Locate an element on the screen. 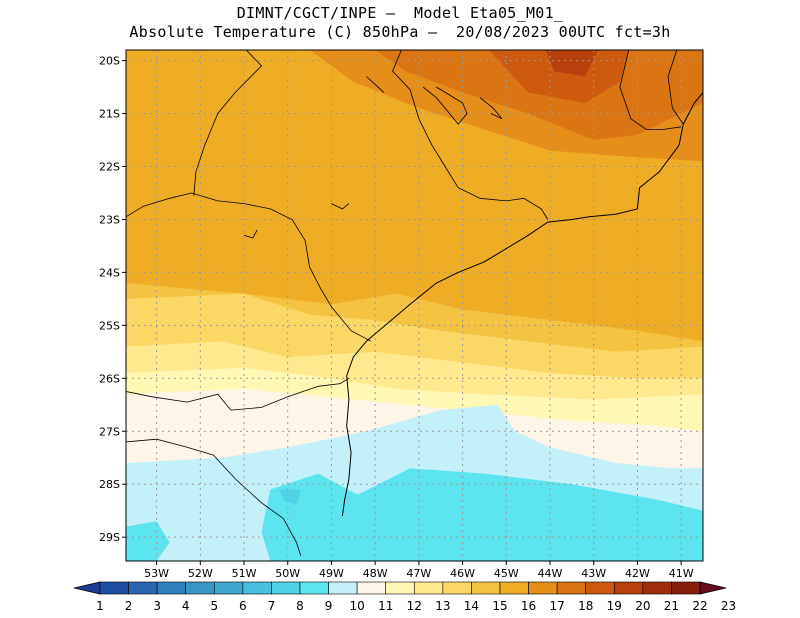  colorbar-label: 20 is located at coordinates (642, 606).